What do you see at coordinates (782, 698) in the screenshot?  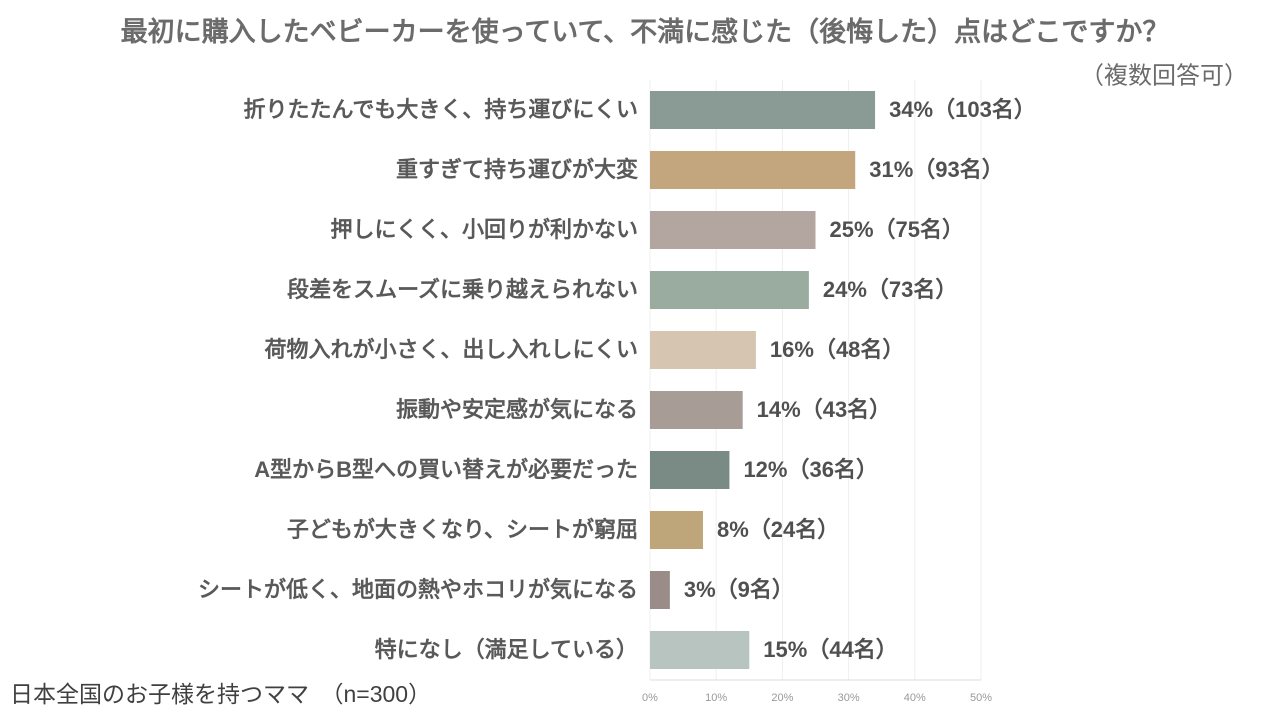 I see `x-tick-label: 20%` at bounding box center [782, 698].